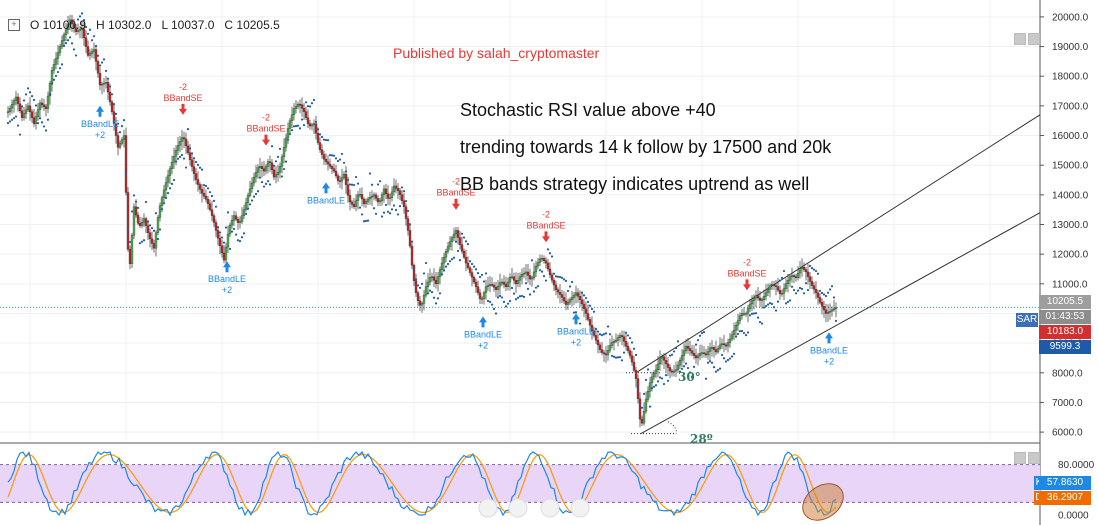 The width and height of the screenshot is (1098, 525). I want to click on crosshair-icon: +, so click(14, 25).